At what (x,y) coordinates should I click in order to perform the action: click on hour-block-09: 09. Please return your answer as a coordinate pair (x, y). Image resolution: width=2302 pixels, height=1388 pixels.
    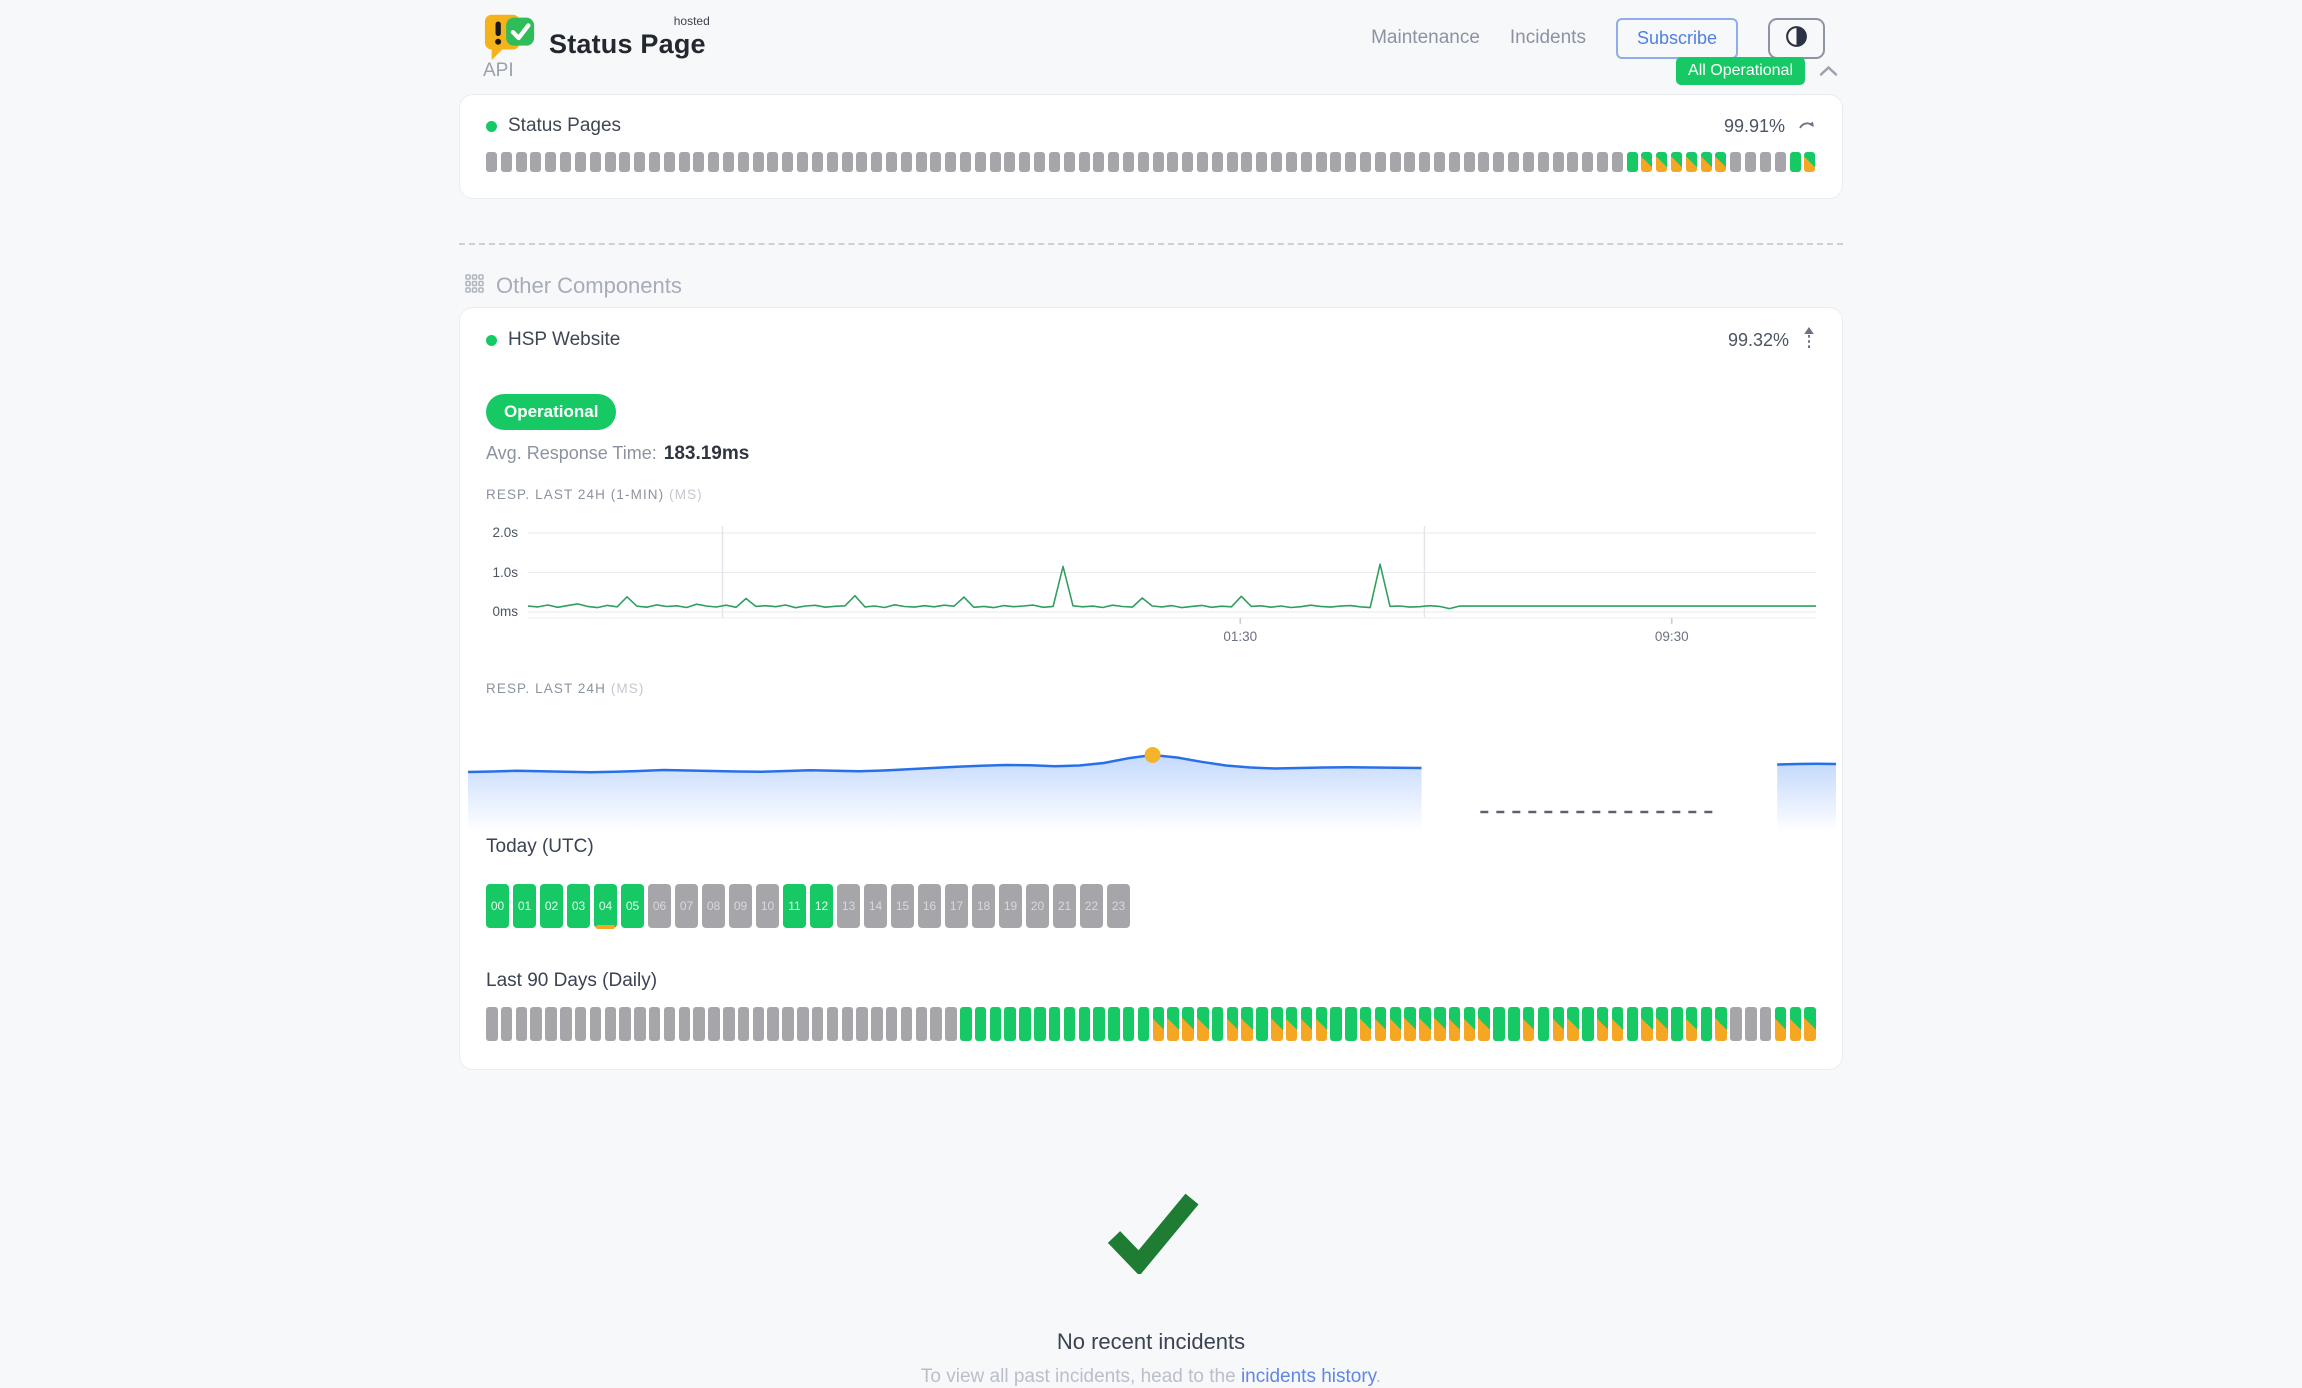
    Looking at the image, I should click on (740, 906).